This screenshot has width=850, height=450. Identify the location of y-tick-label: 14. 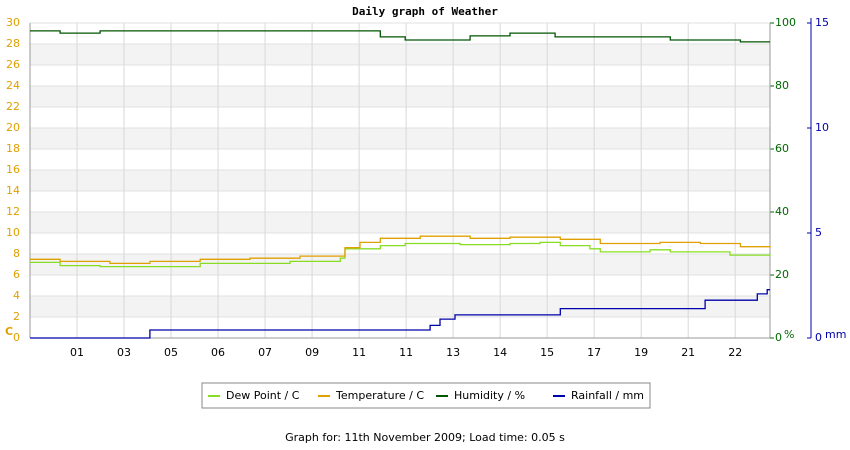
(13, 190).